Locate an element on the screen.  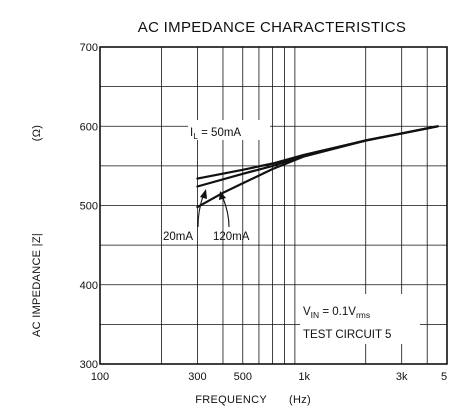
series-line-20ma is located at coordinates (317, 167).